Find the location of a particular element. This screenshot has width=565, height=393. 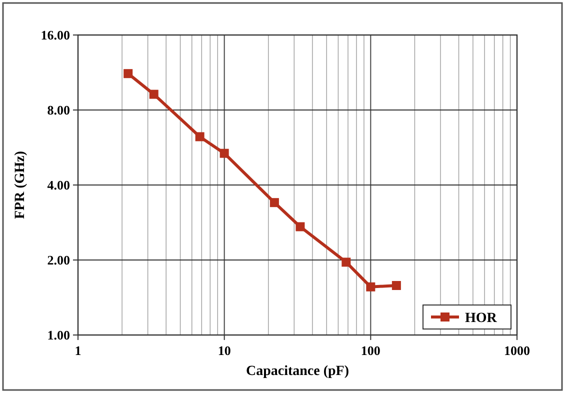

y-tick-label: 16.00 is located at coordinates (55, 35).